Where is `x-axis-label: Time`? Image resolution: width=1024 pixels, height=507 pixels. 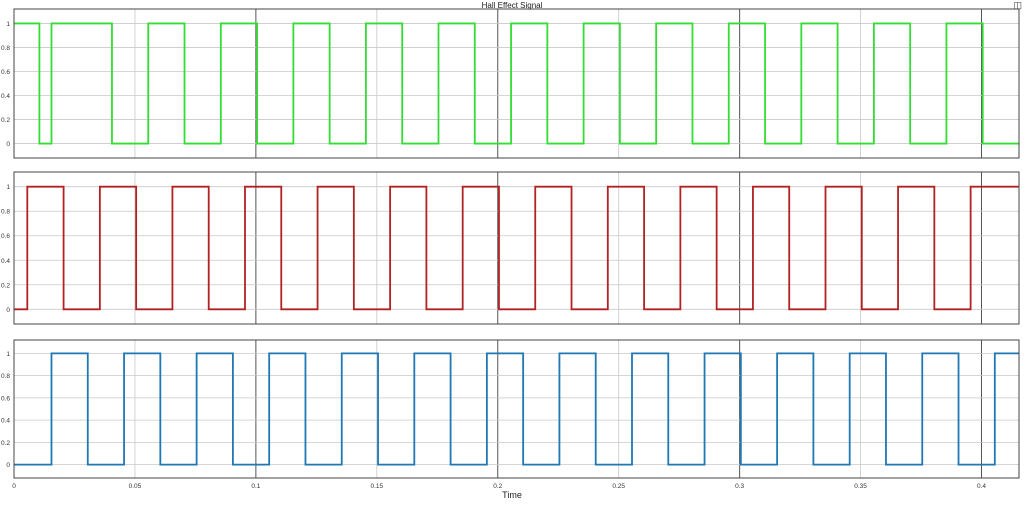
x-axis-label: Time is located at coordinates (512, 495).